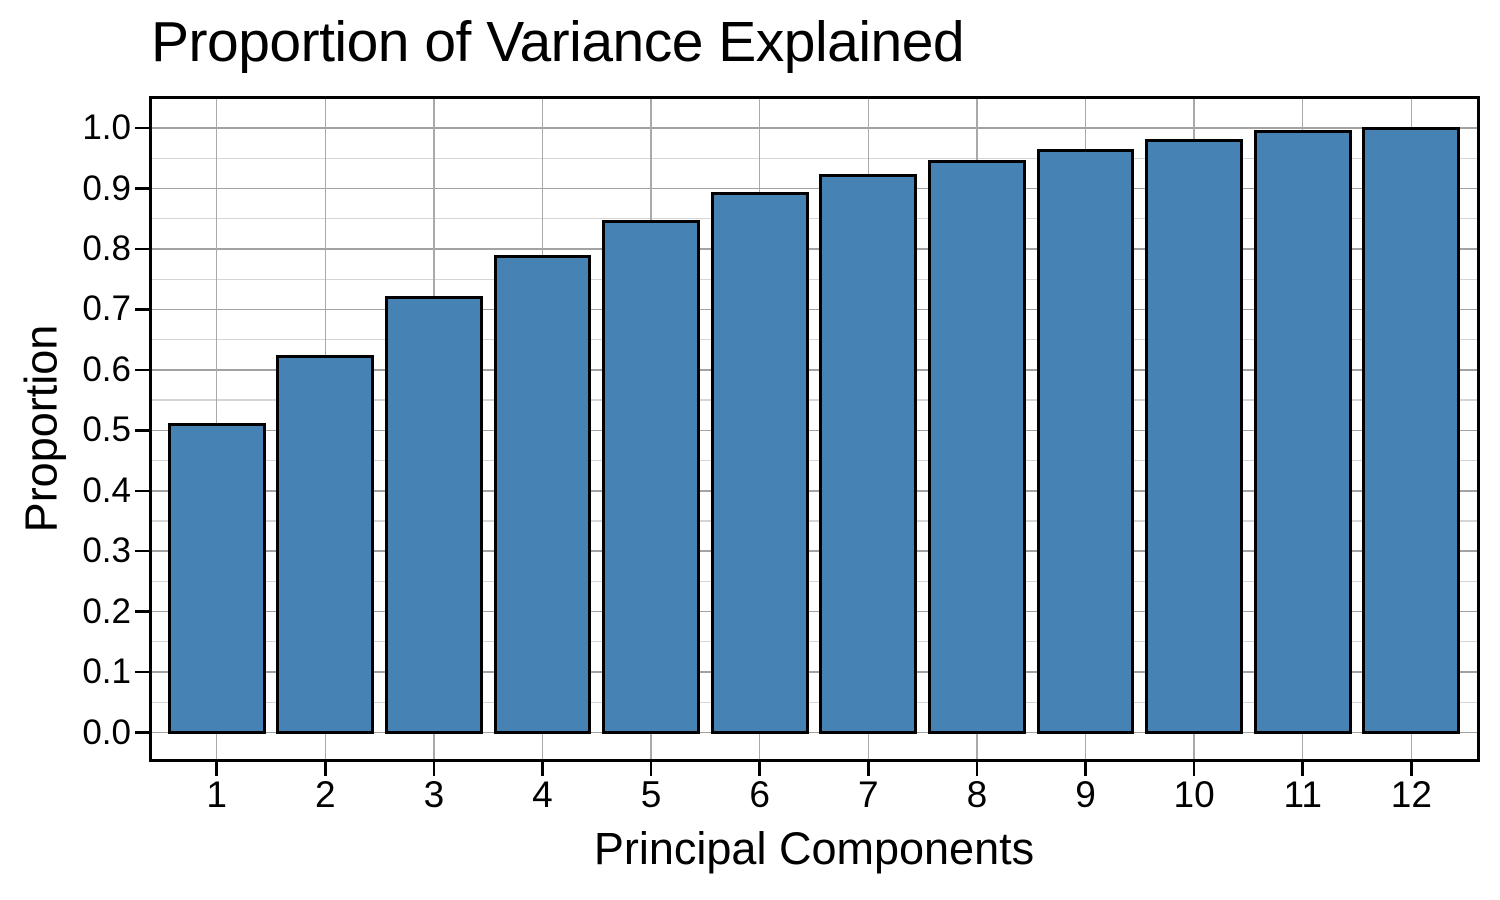  Describe the element at coordinates (106, 309) in the screenshot. I see `y-tick-label: 0.7` at that location.